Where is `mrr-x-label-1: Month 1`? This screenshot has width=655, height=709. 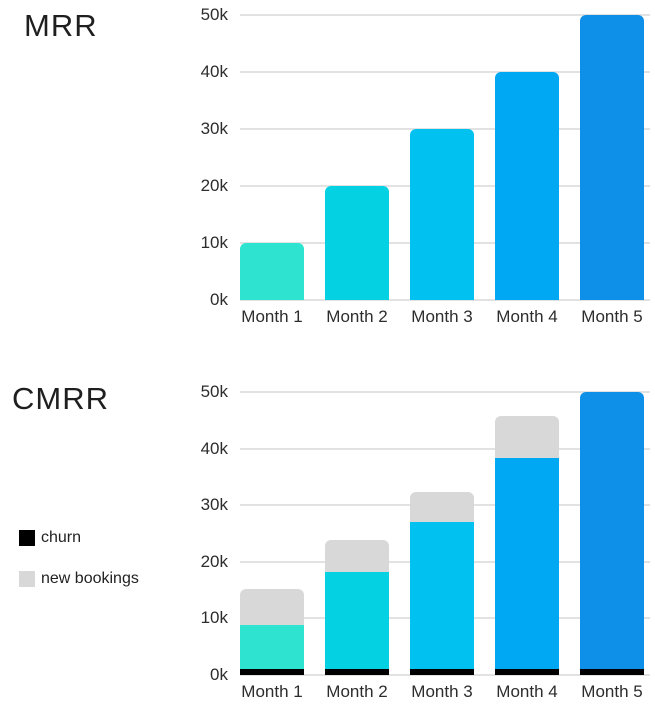 mrr-x-label-1: Month 1 is located at coordinates (272, 316).